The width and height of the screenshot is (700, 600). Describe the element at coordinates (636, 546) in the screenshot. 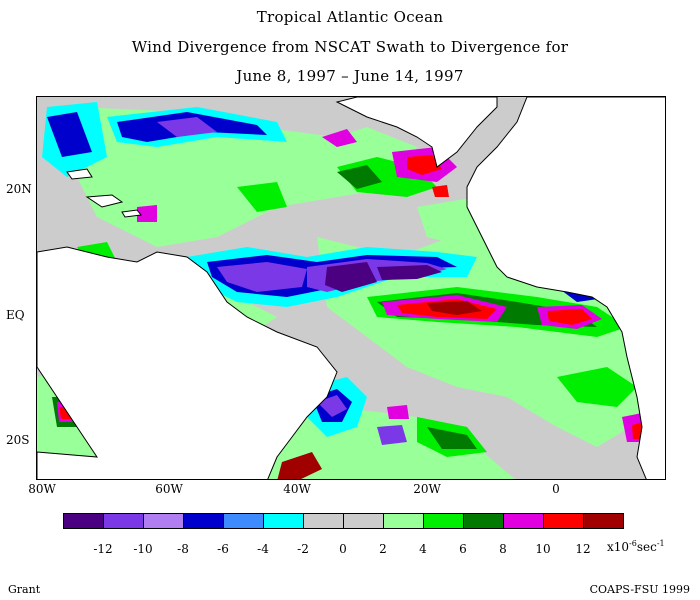

I see `colorbar-unit: x10-6sec-1` at that location.